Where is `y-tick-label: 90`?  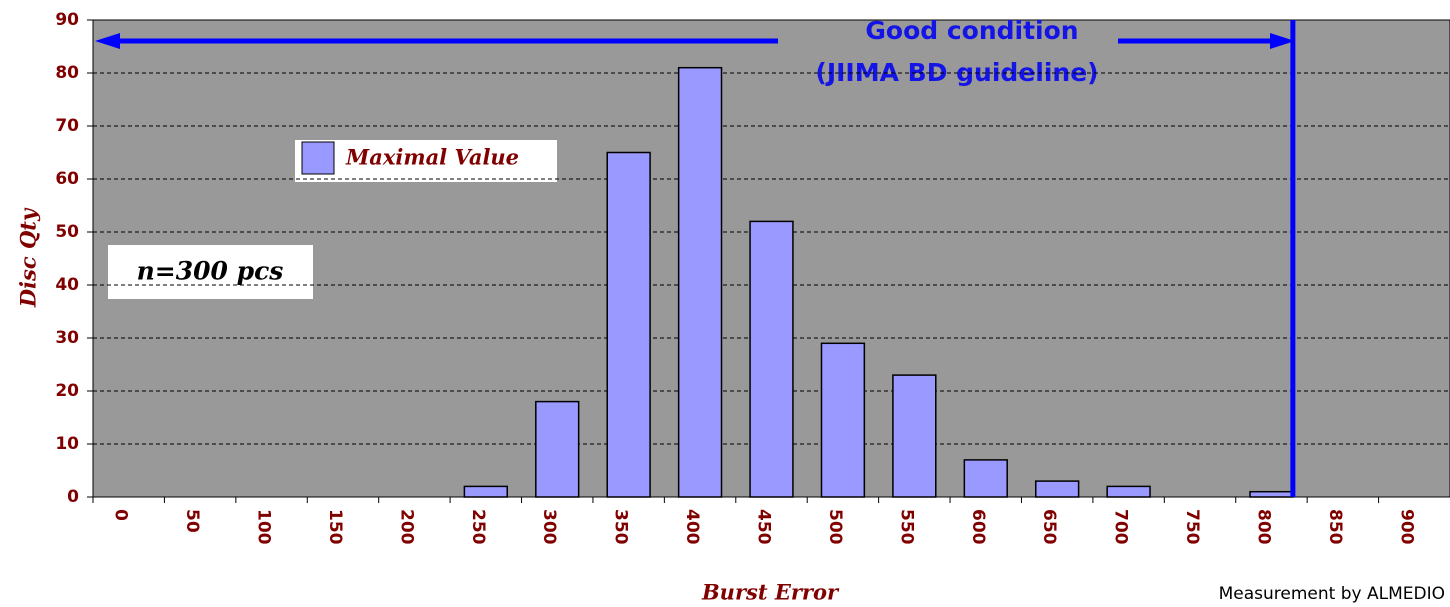
y-tick-label: 90 is located at coordinates (67, 20).